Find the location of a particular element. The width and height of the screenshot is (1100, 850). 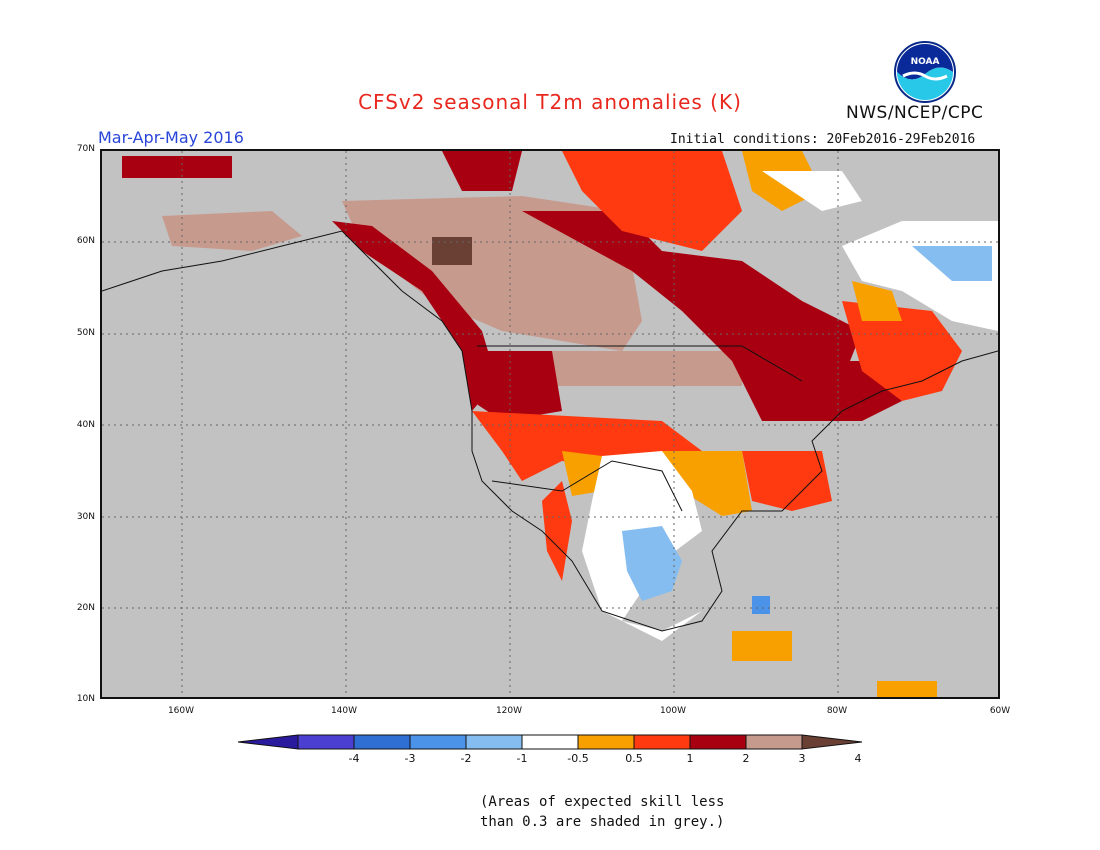

brown-anomaly-region is located at coordinates (452, 251).